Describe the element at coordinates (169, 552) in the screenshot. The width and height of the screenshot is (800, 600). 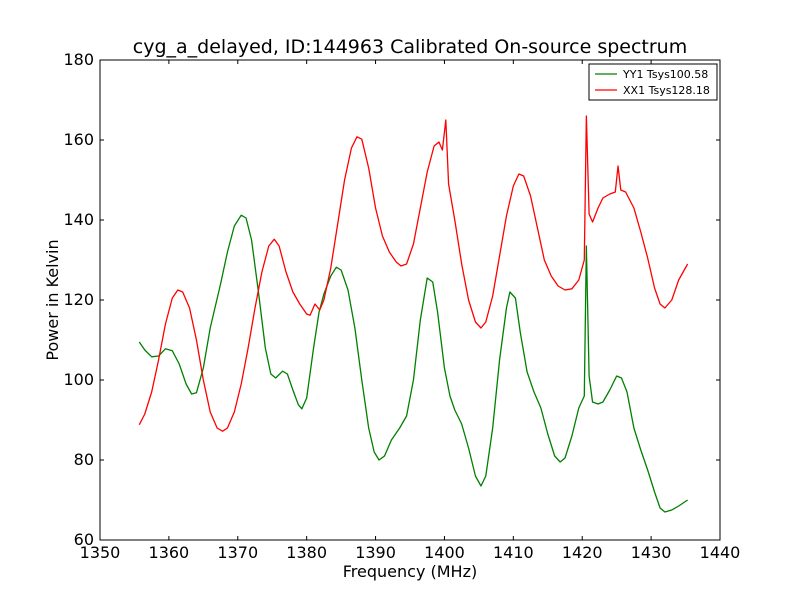
I see `x-tick-label: 1360` at that location.